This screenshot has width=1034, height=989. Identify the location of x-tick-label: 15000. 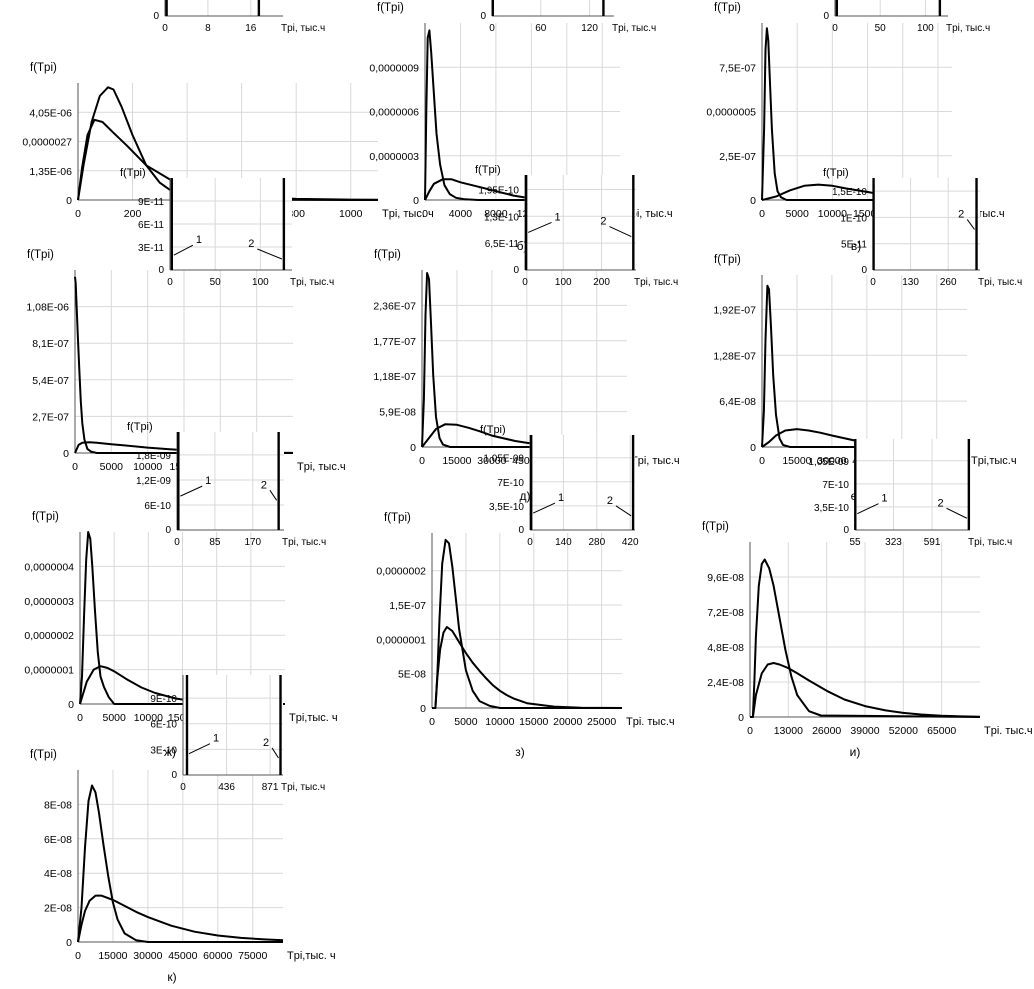
(112, 956).